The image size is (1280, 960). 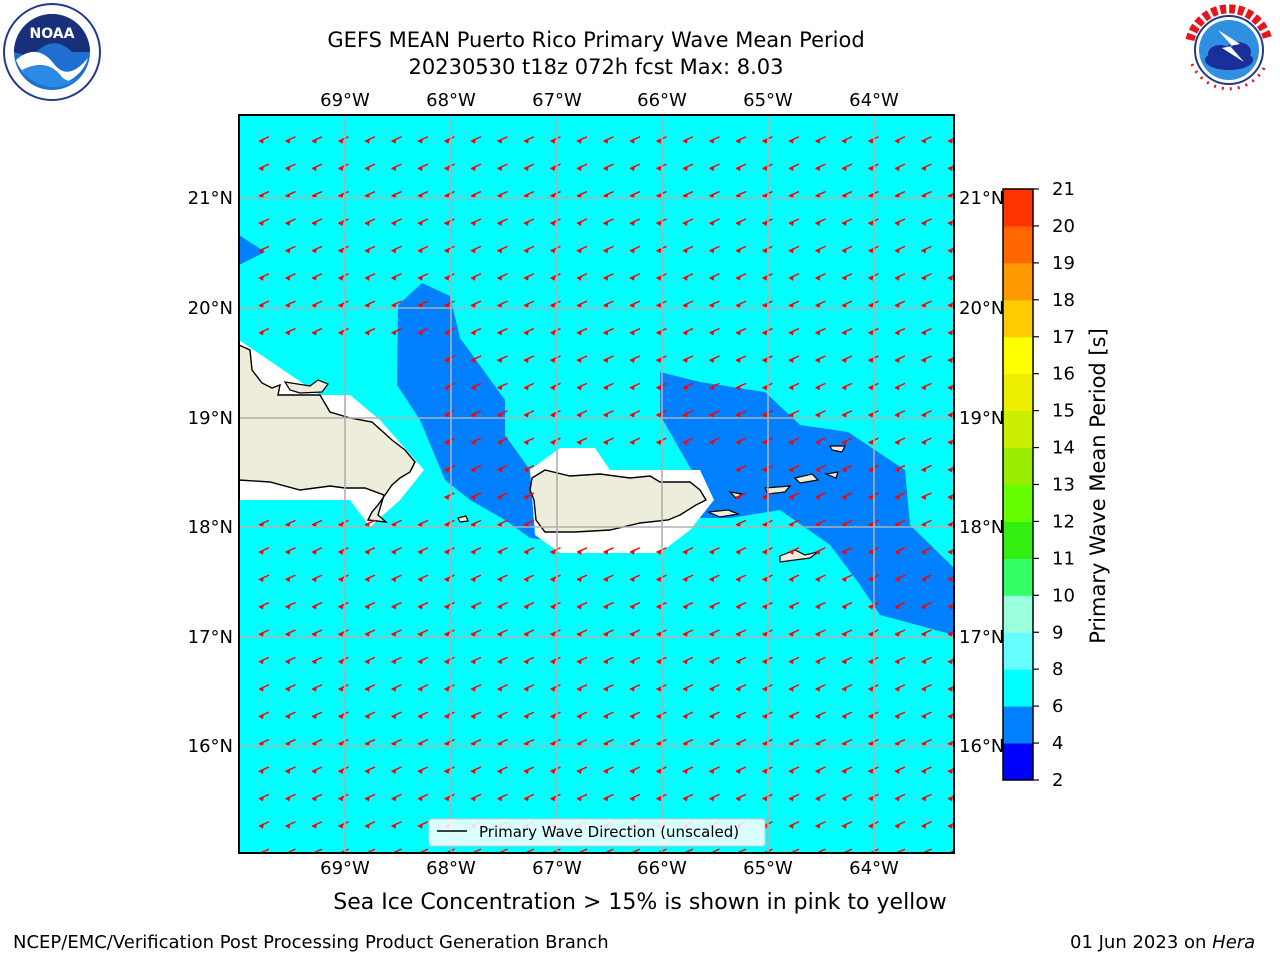 I want to click on colorbar-tick-label: 12, so click(x=1063, y=521).